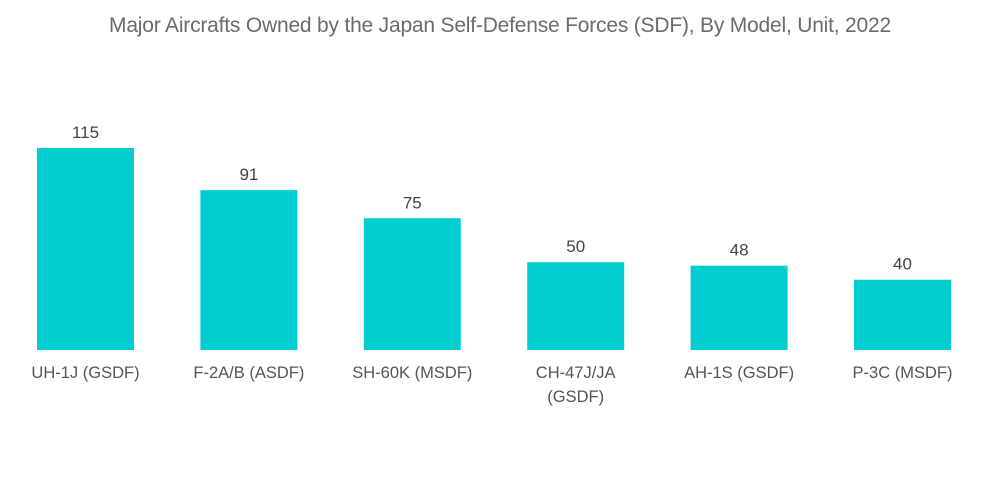 The height and width of the screenshot is (504, 1000). What do you see at coordinates (903, 373) in the screenshot?
I see `x-tick-label: P-3C (MSDF)` at bounding box center [903, 373].